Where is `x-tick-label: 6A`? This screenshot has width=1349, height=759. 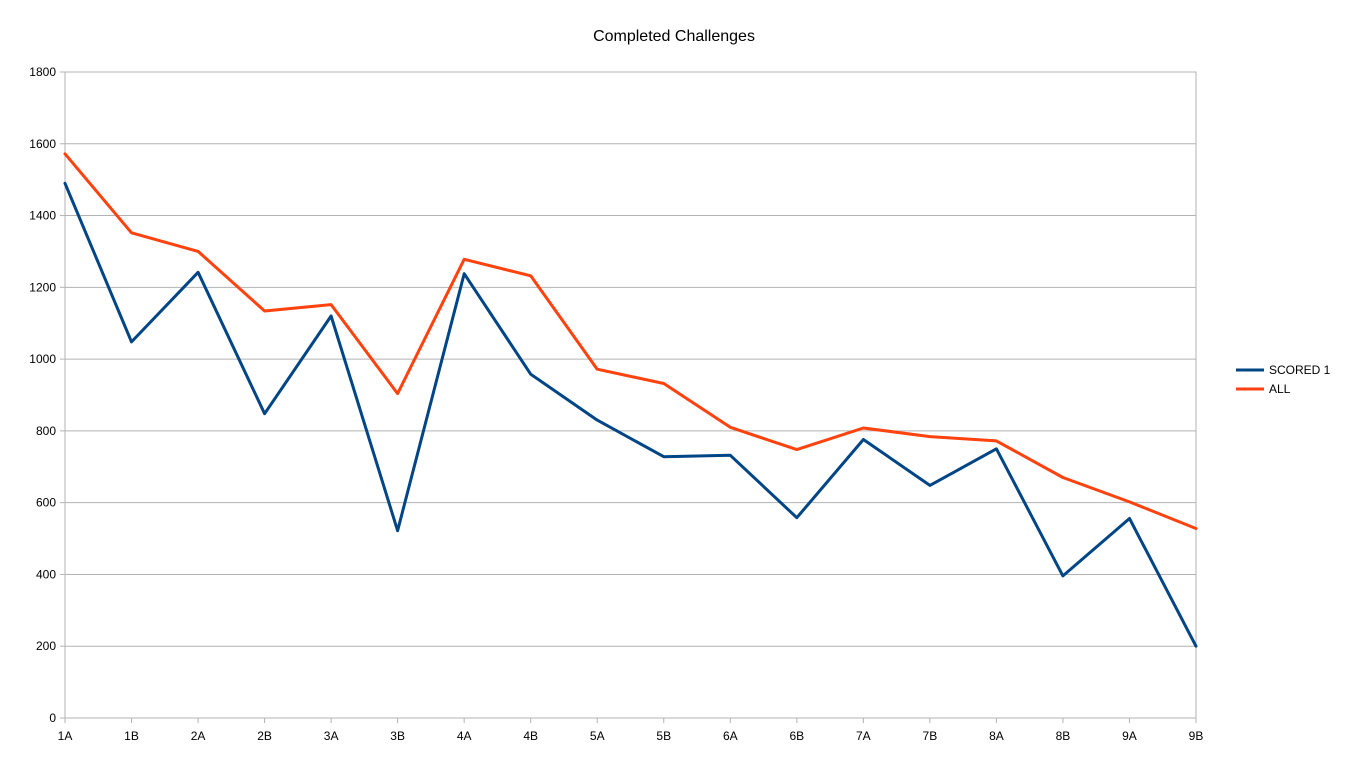
x-tick-label: 6A is located at coordinates (730, 736).